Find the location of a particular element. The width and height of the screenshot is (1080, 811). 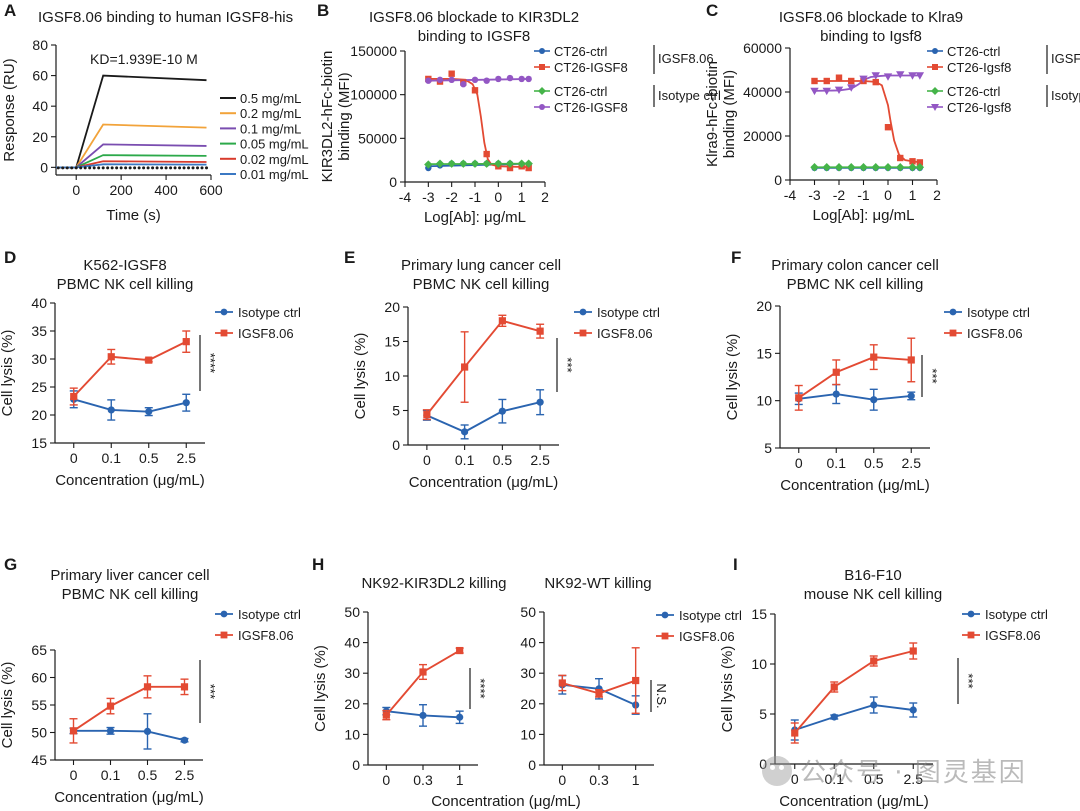

chart-title: B16-F10 is located at coordinates (873, 575).